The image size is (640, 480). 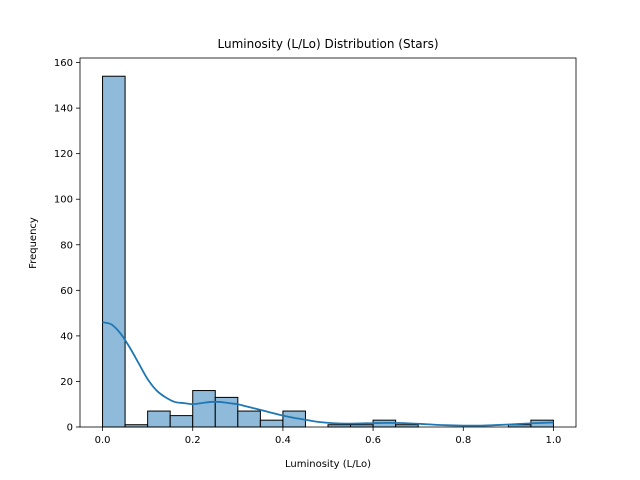 I want to click on y-tick-label: 0, so click(x=70, y=428).